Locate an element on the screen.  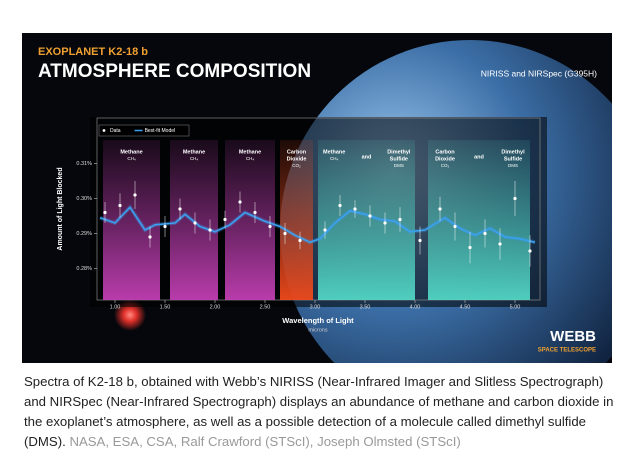
chart-title: ATMOSPHERE COMPOSITION is located at coordinates (174, 71).